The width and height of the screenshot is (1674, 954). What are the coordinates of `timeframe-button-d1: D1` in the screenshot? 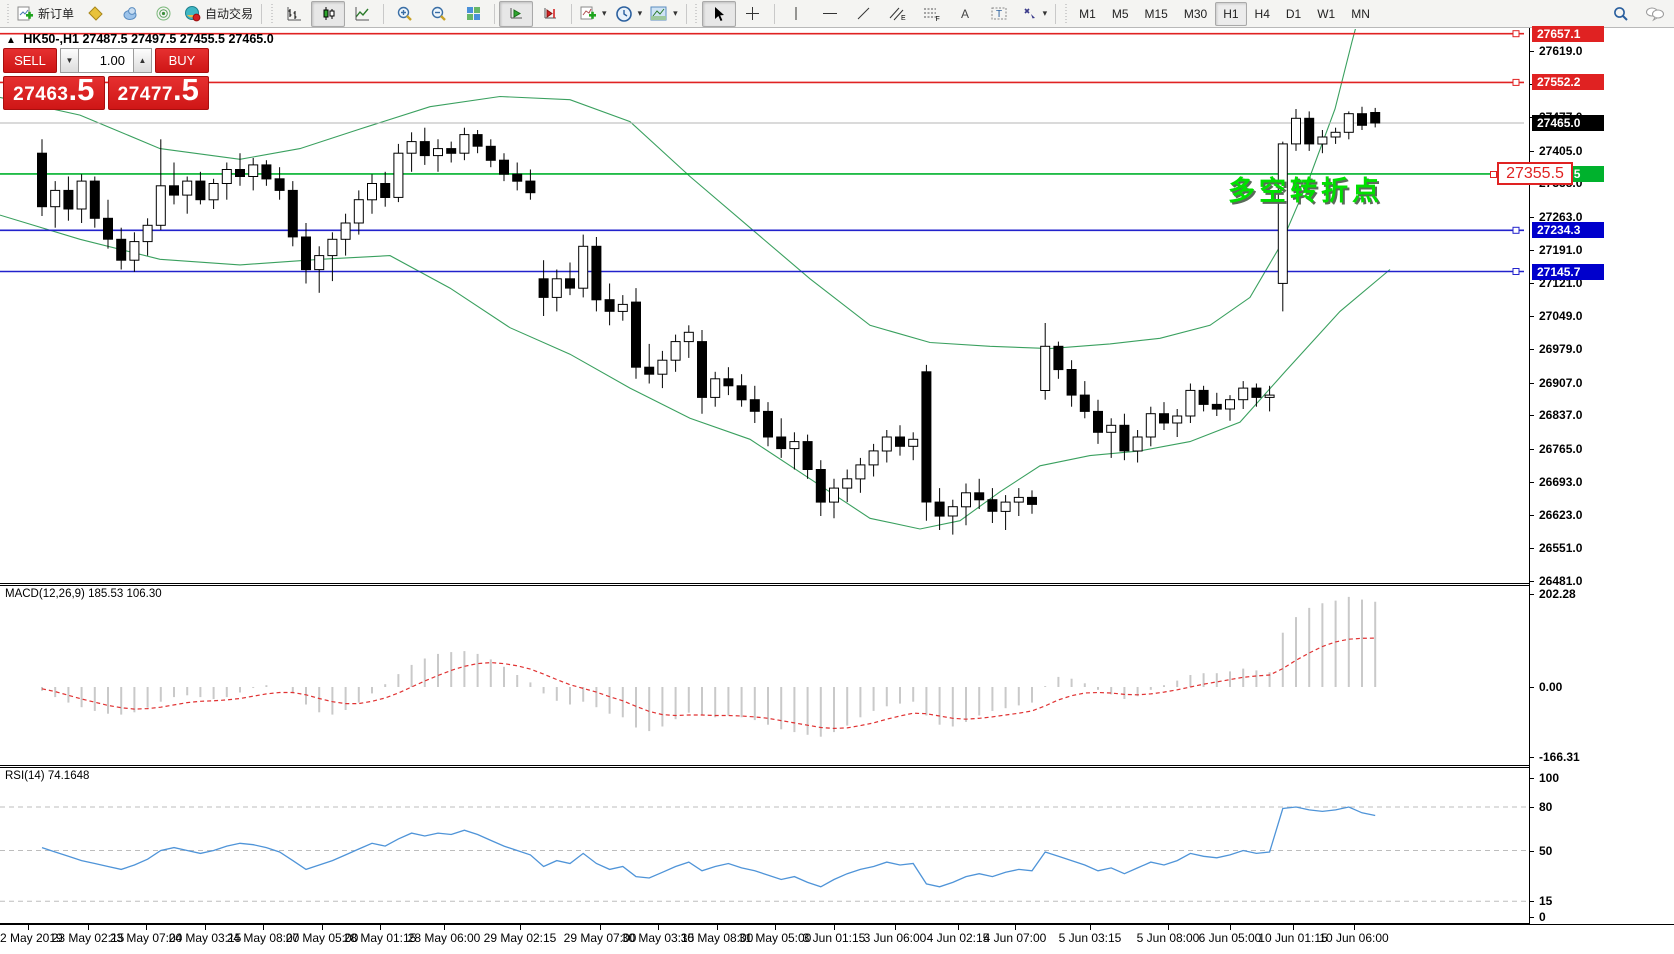 It's located at (1293, 13).